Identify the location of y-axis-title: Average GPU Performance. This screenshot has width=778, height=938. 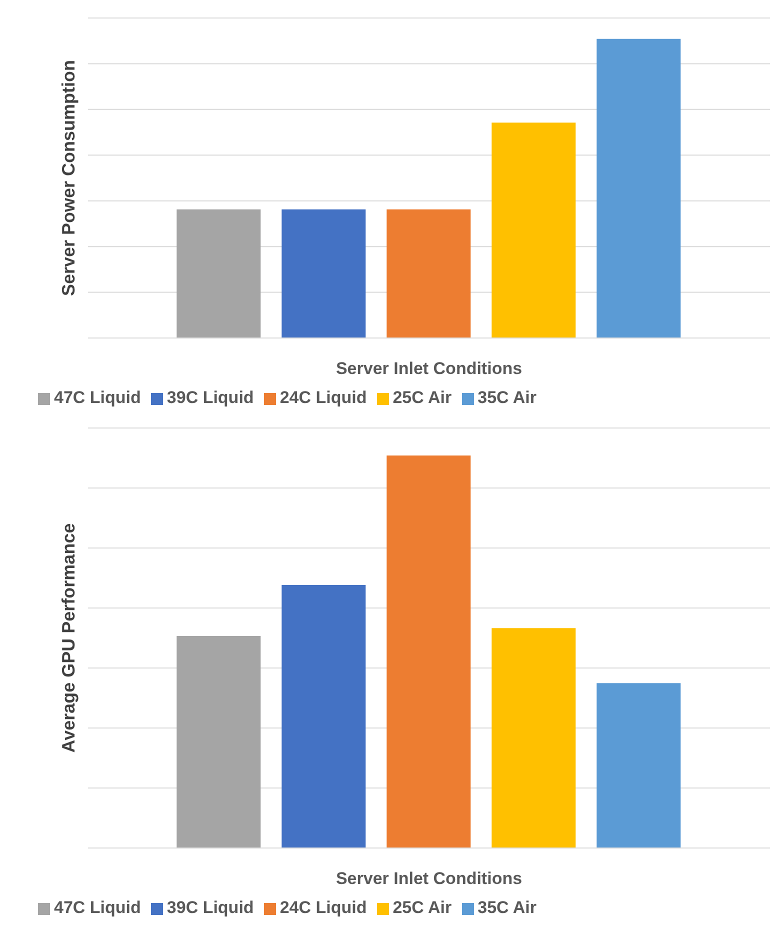
(68, 638).